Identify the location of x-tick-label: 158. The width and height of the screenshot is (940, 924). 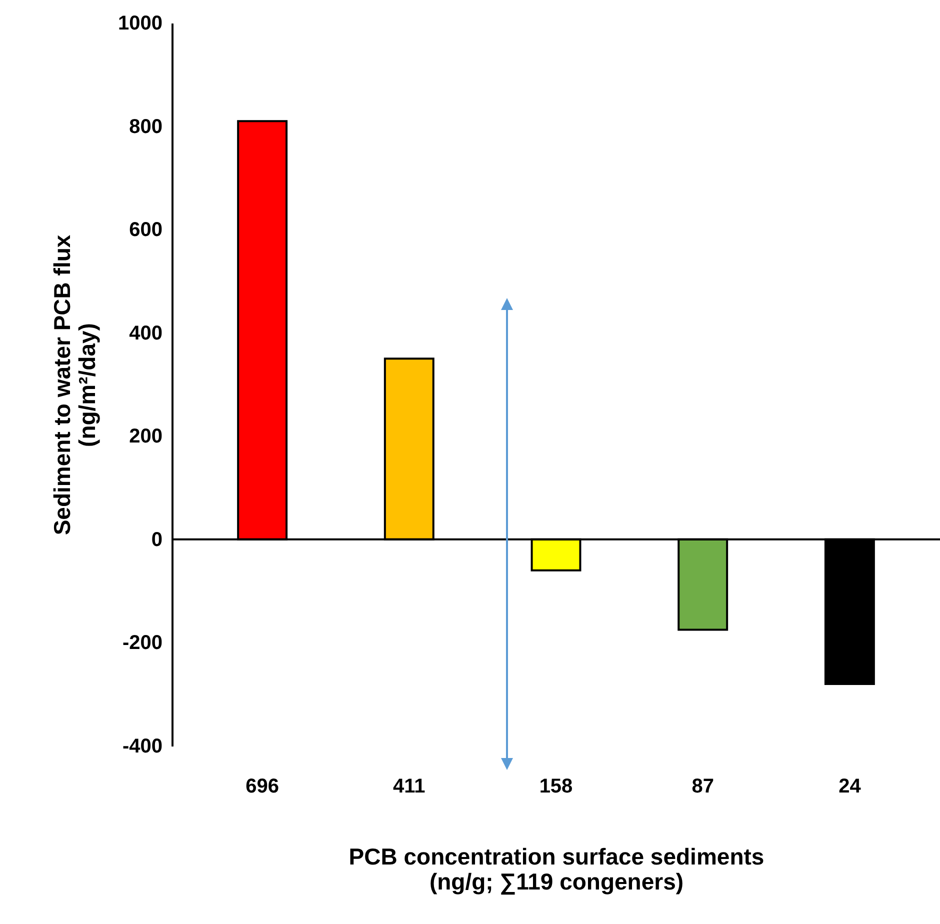
(556, 787).